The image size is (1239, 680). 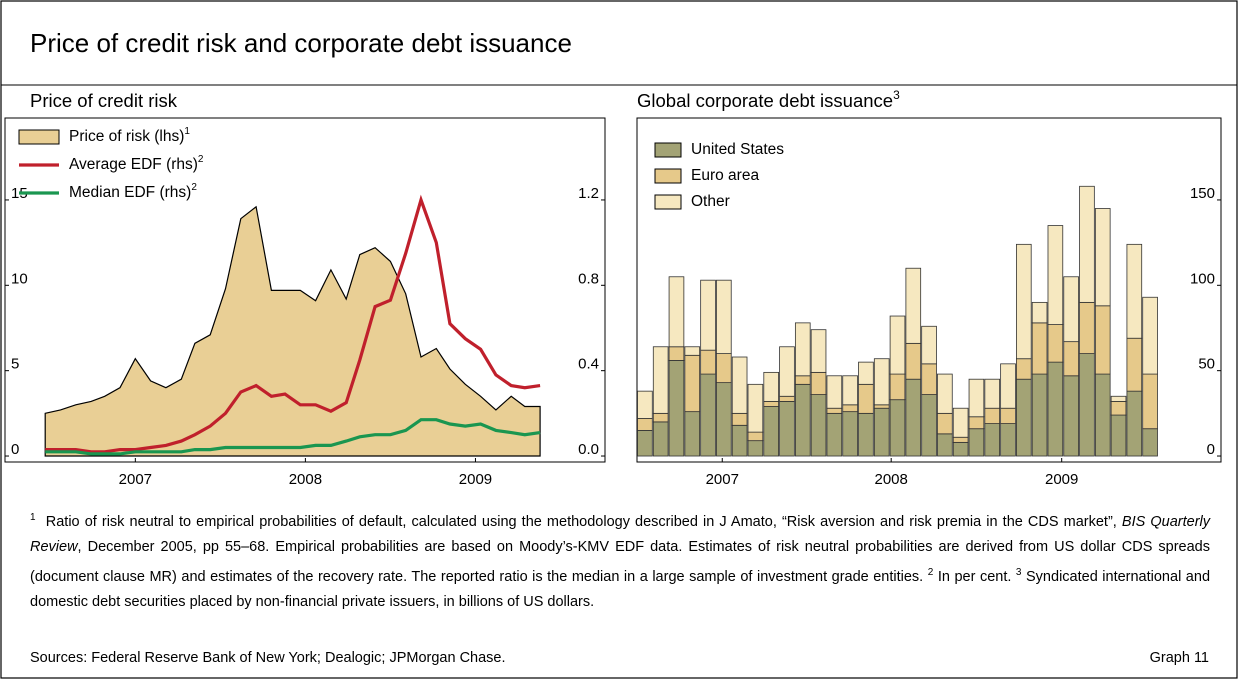 What do you see at coordinates (1179, 658) in the screenshot?
I see `graph-label: Graph 11` at bounding box center [1179, 658].